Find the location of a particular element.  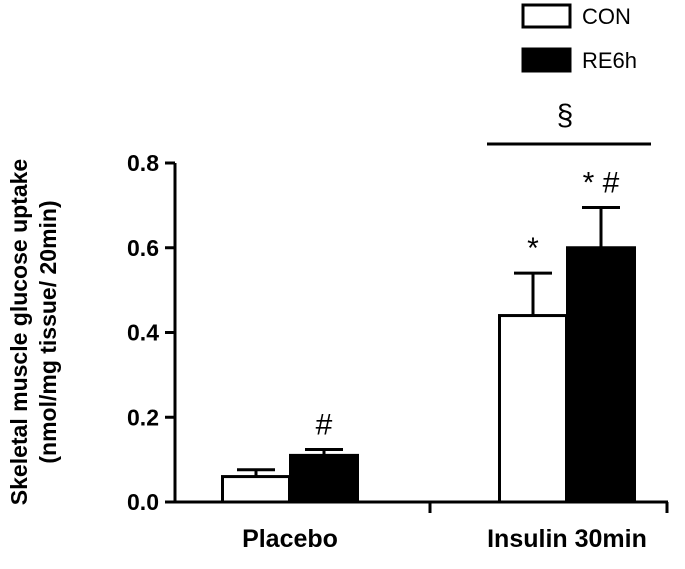

y-tick-label: 0.6 is located at coordinates (143, 248).